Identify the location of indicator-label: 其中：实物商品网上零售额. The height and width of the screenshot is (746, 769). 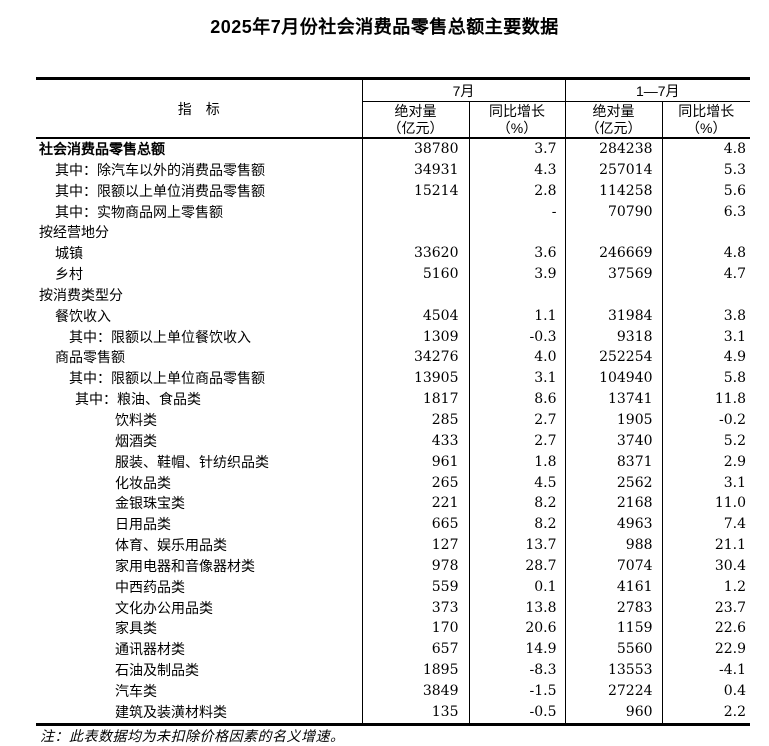
(139, 211).